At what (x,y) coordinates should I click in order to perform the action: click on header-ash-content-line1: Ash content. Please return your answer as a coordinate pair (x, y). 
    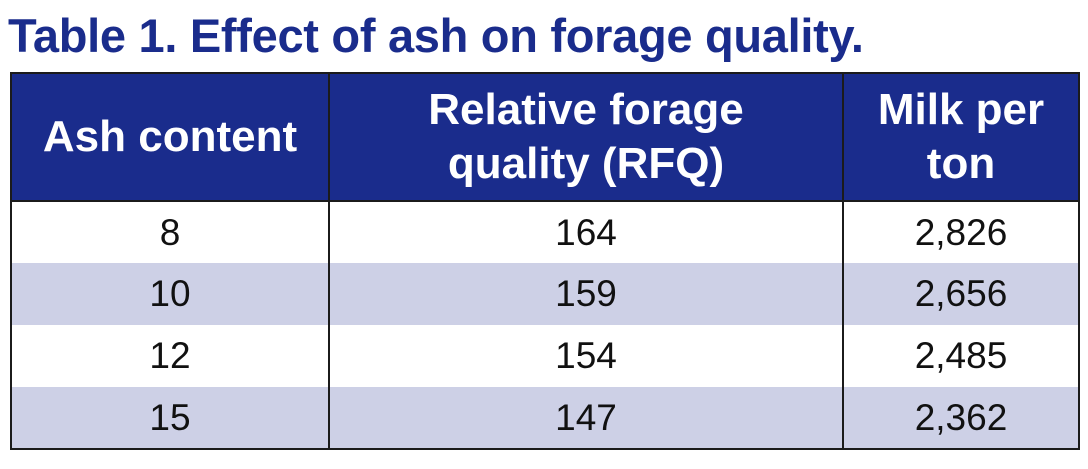
    Looking at the image, I should click on (170, 136).